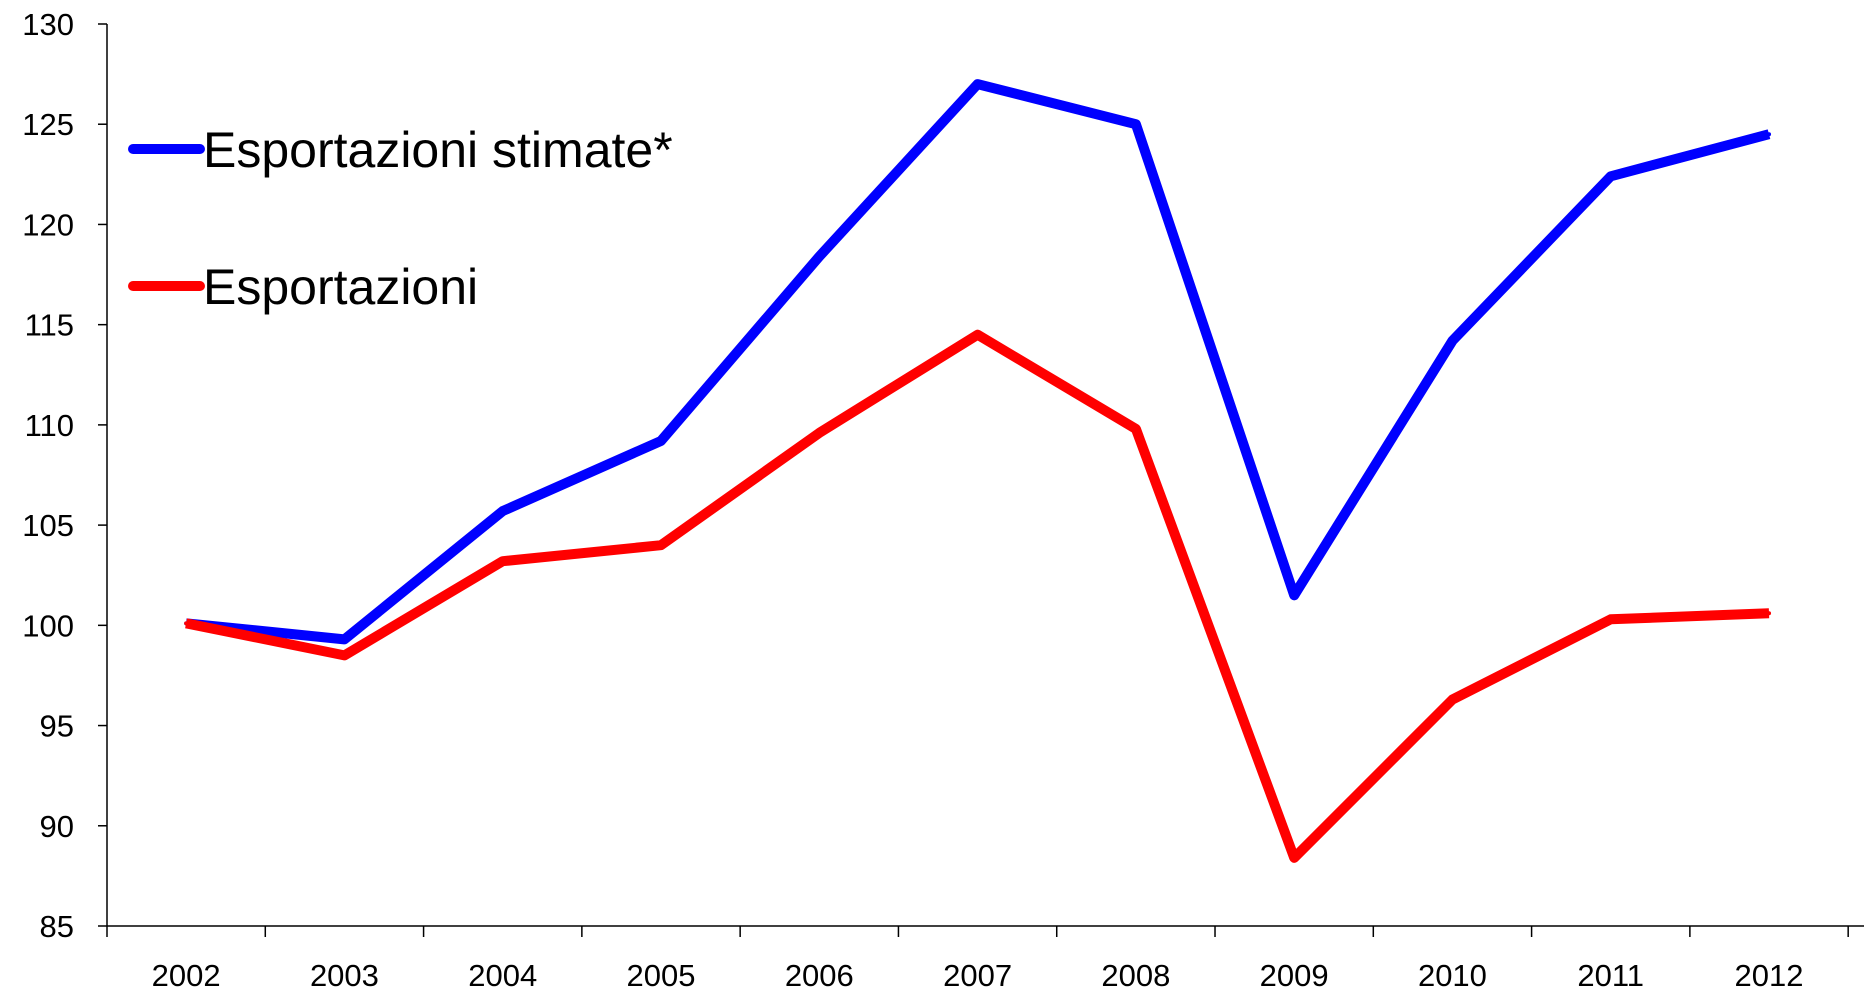 Image resolution: width=1864 pixels, height=1003 pixels. I want to click on x-tick-label: 2011, so click(1610, 975).